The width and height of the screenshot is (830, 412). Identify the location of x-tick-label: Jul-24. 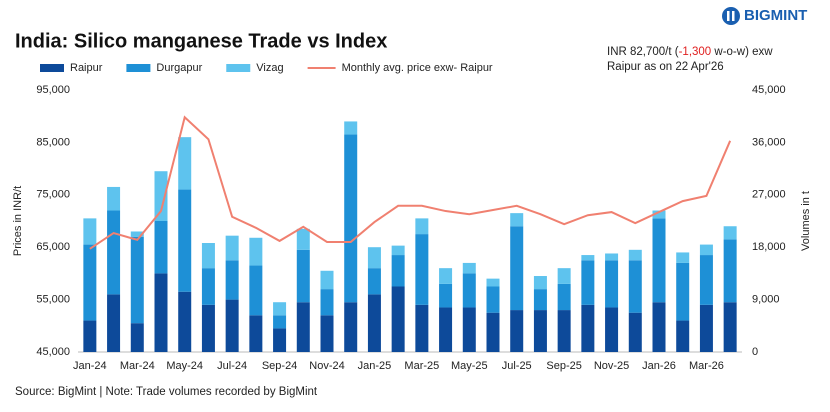
(232, 366).